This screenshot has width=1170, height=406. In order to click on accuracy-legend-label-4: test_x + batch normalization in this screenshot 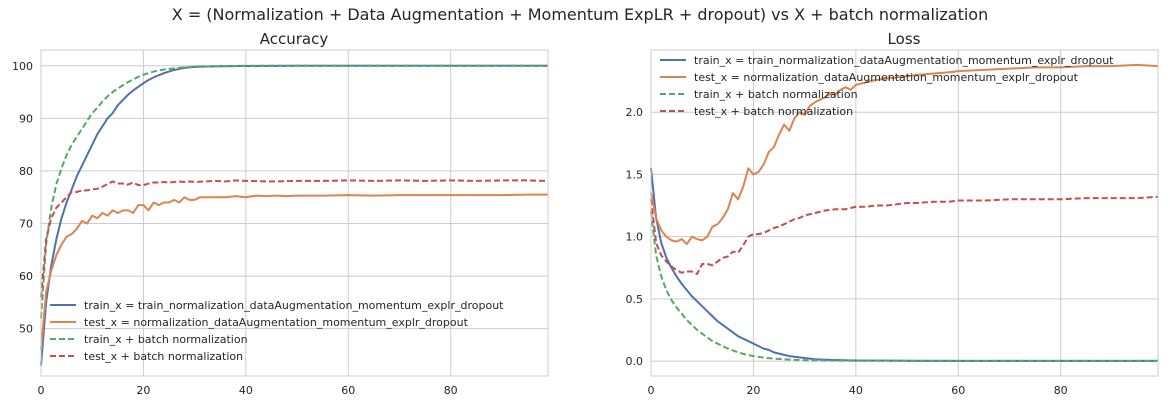, I will do `click(163, 356)`.